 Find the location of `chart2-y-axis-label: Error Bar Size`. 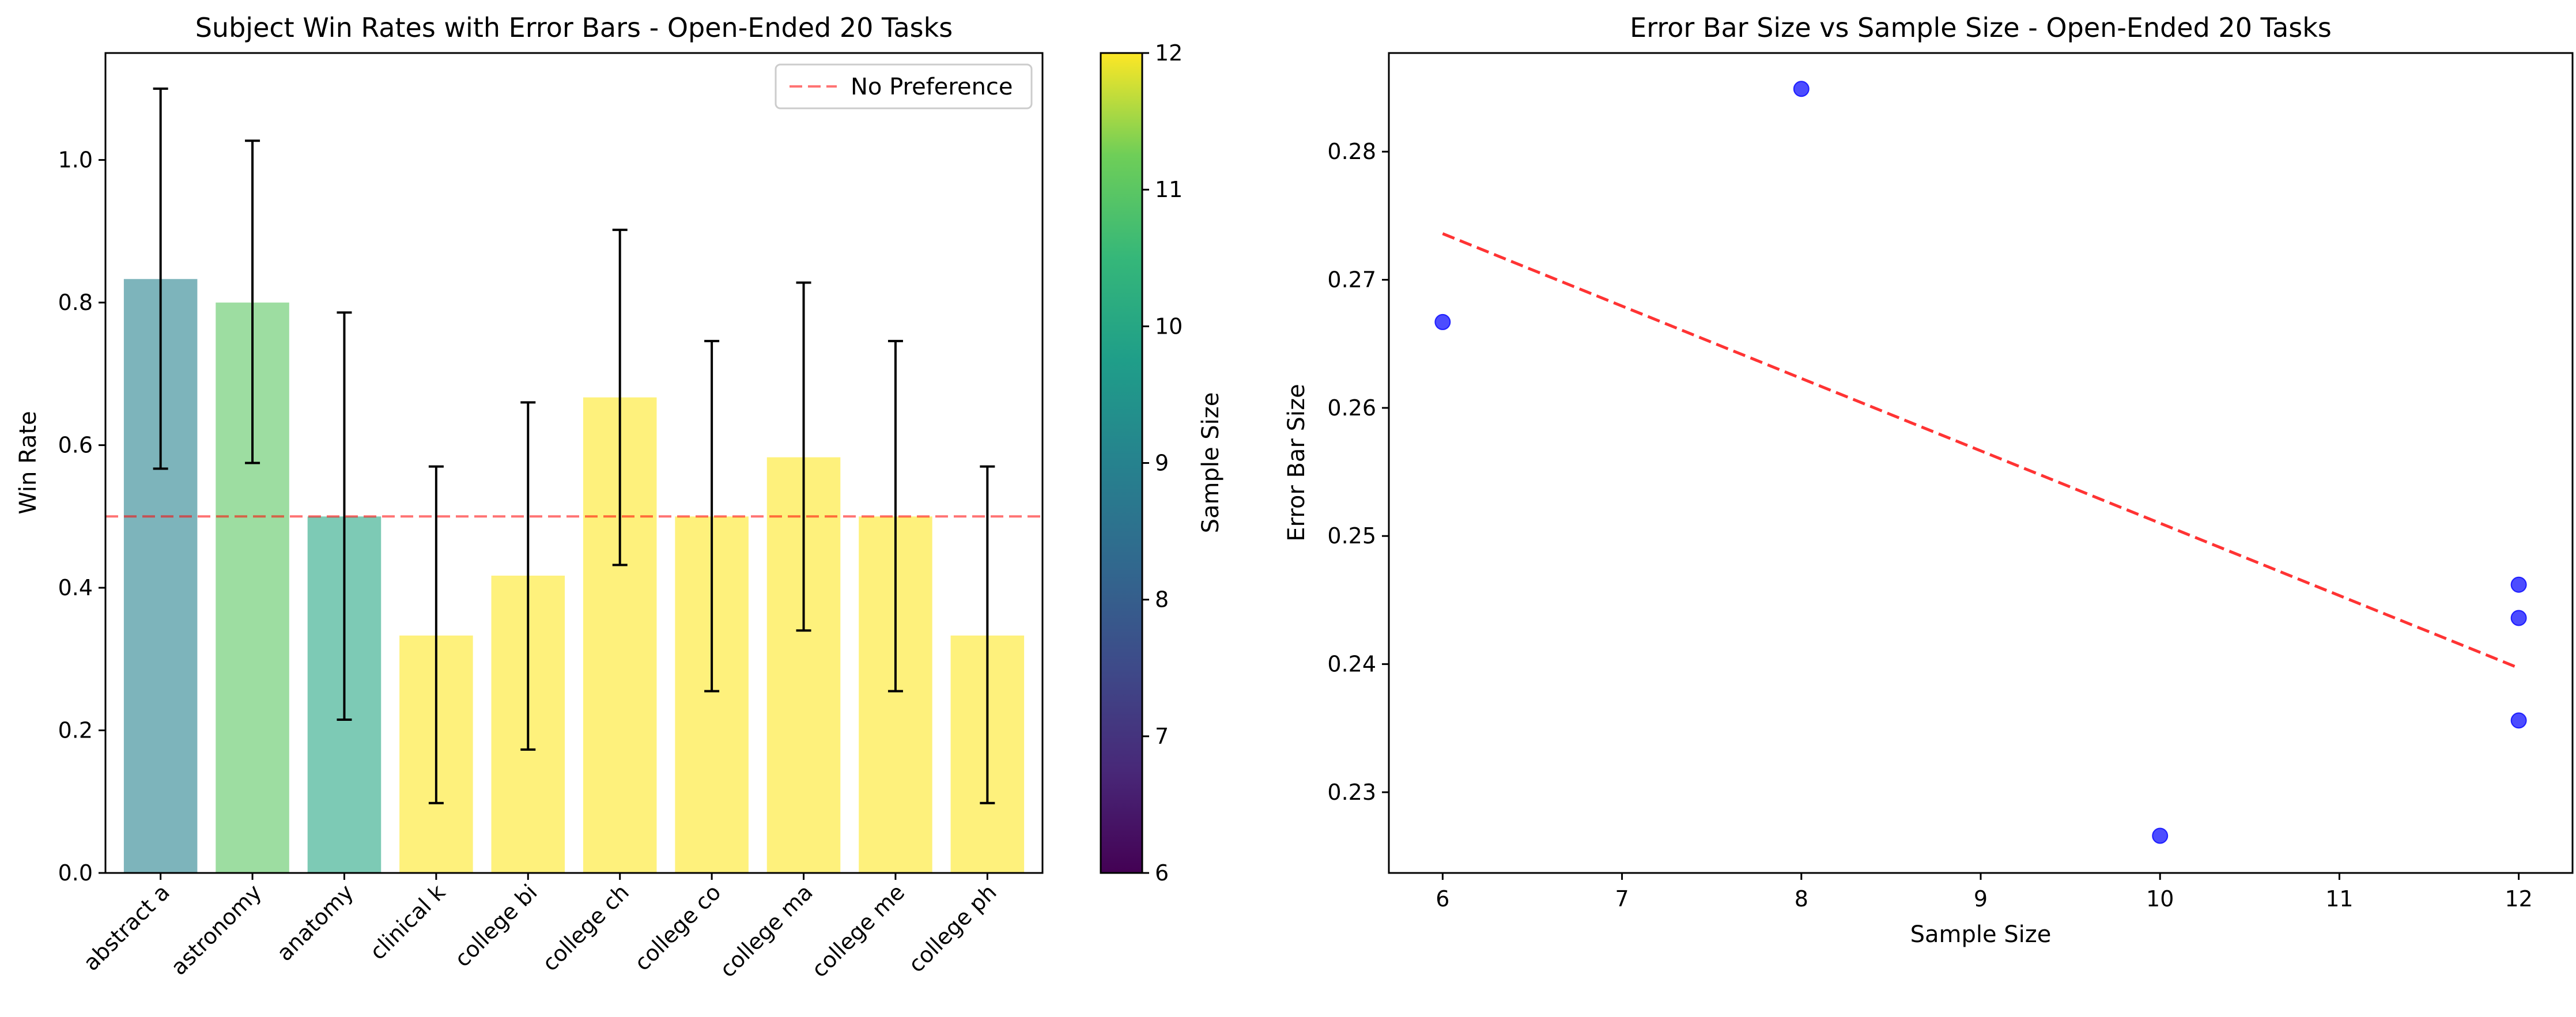

chart2-y-axis-label: Error Bar Size is located at coordinates (1296, 462).